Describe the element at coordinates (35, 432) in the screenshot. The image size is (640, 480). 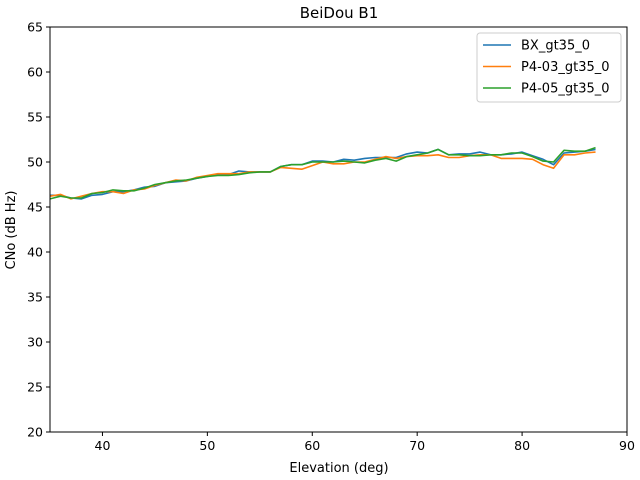
I see `y-tick-label: 20` at that location.